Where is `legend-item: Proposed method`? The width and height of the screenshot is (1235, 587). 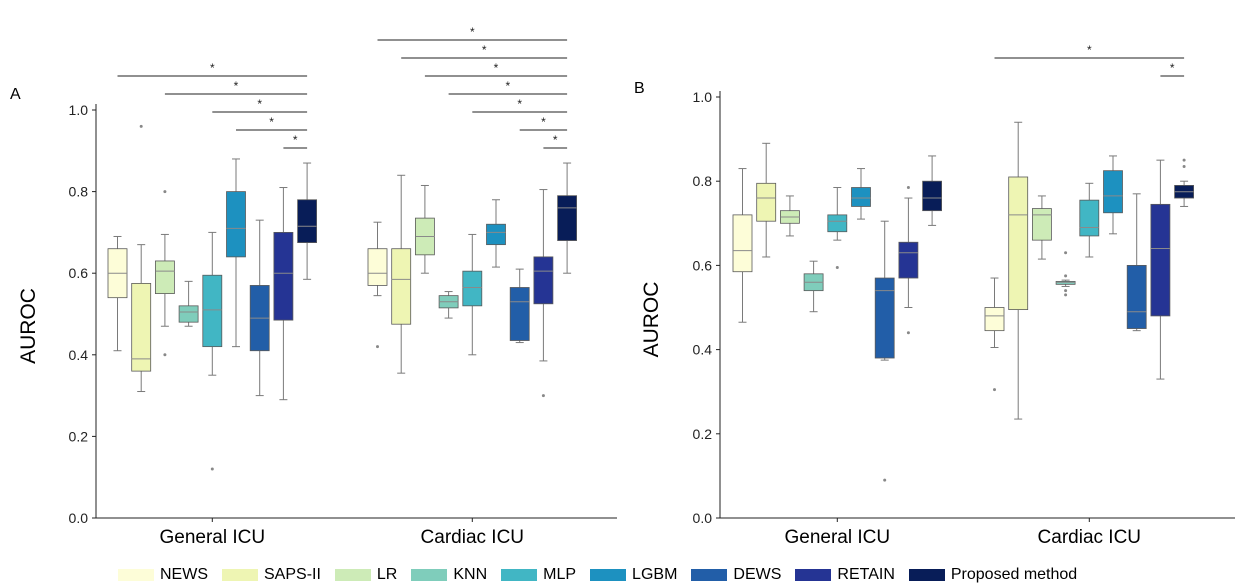 legend-item: Proposed method is located at coordinates (993, 575).